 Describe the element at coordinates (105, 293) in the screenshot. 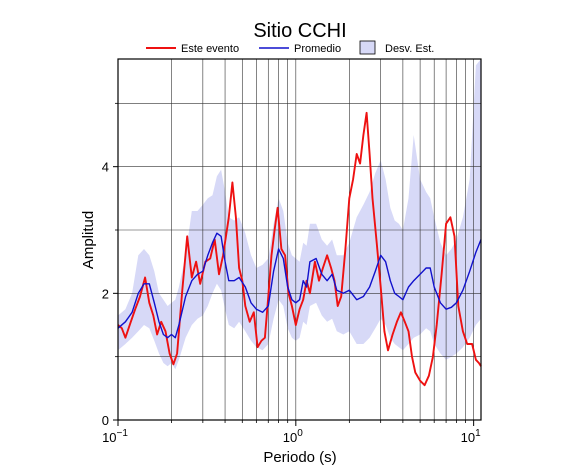

I see `y-tick-label: 2` at that location.